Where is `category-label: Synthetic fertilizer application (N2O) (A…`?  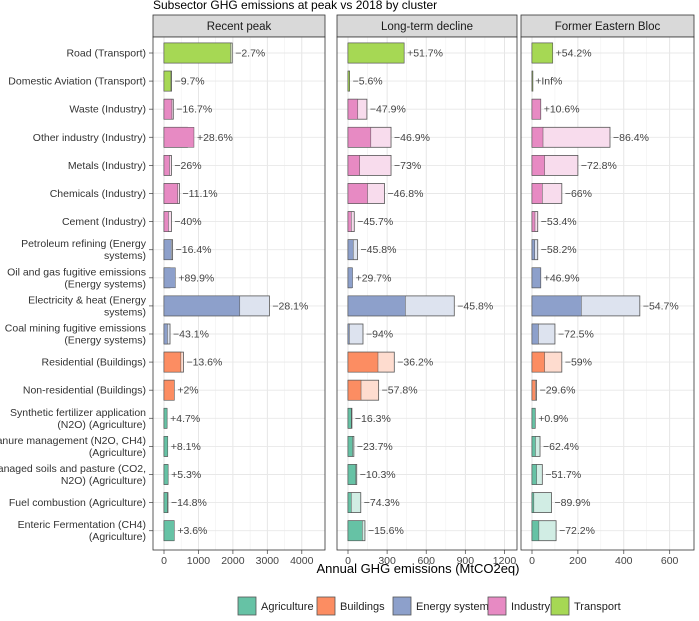 category-label: Synthetic fertilizer application (N2O) (A… is located at coordinates (78, 419).